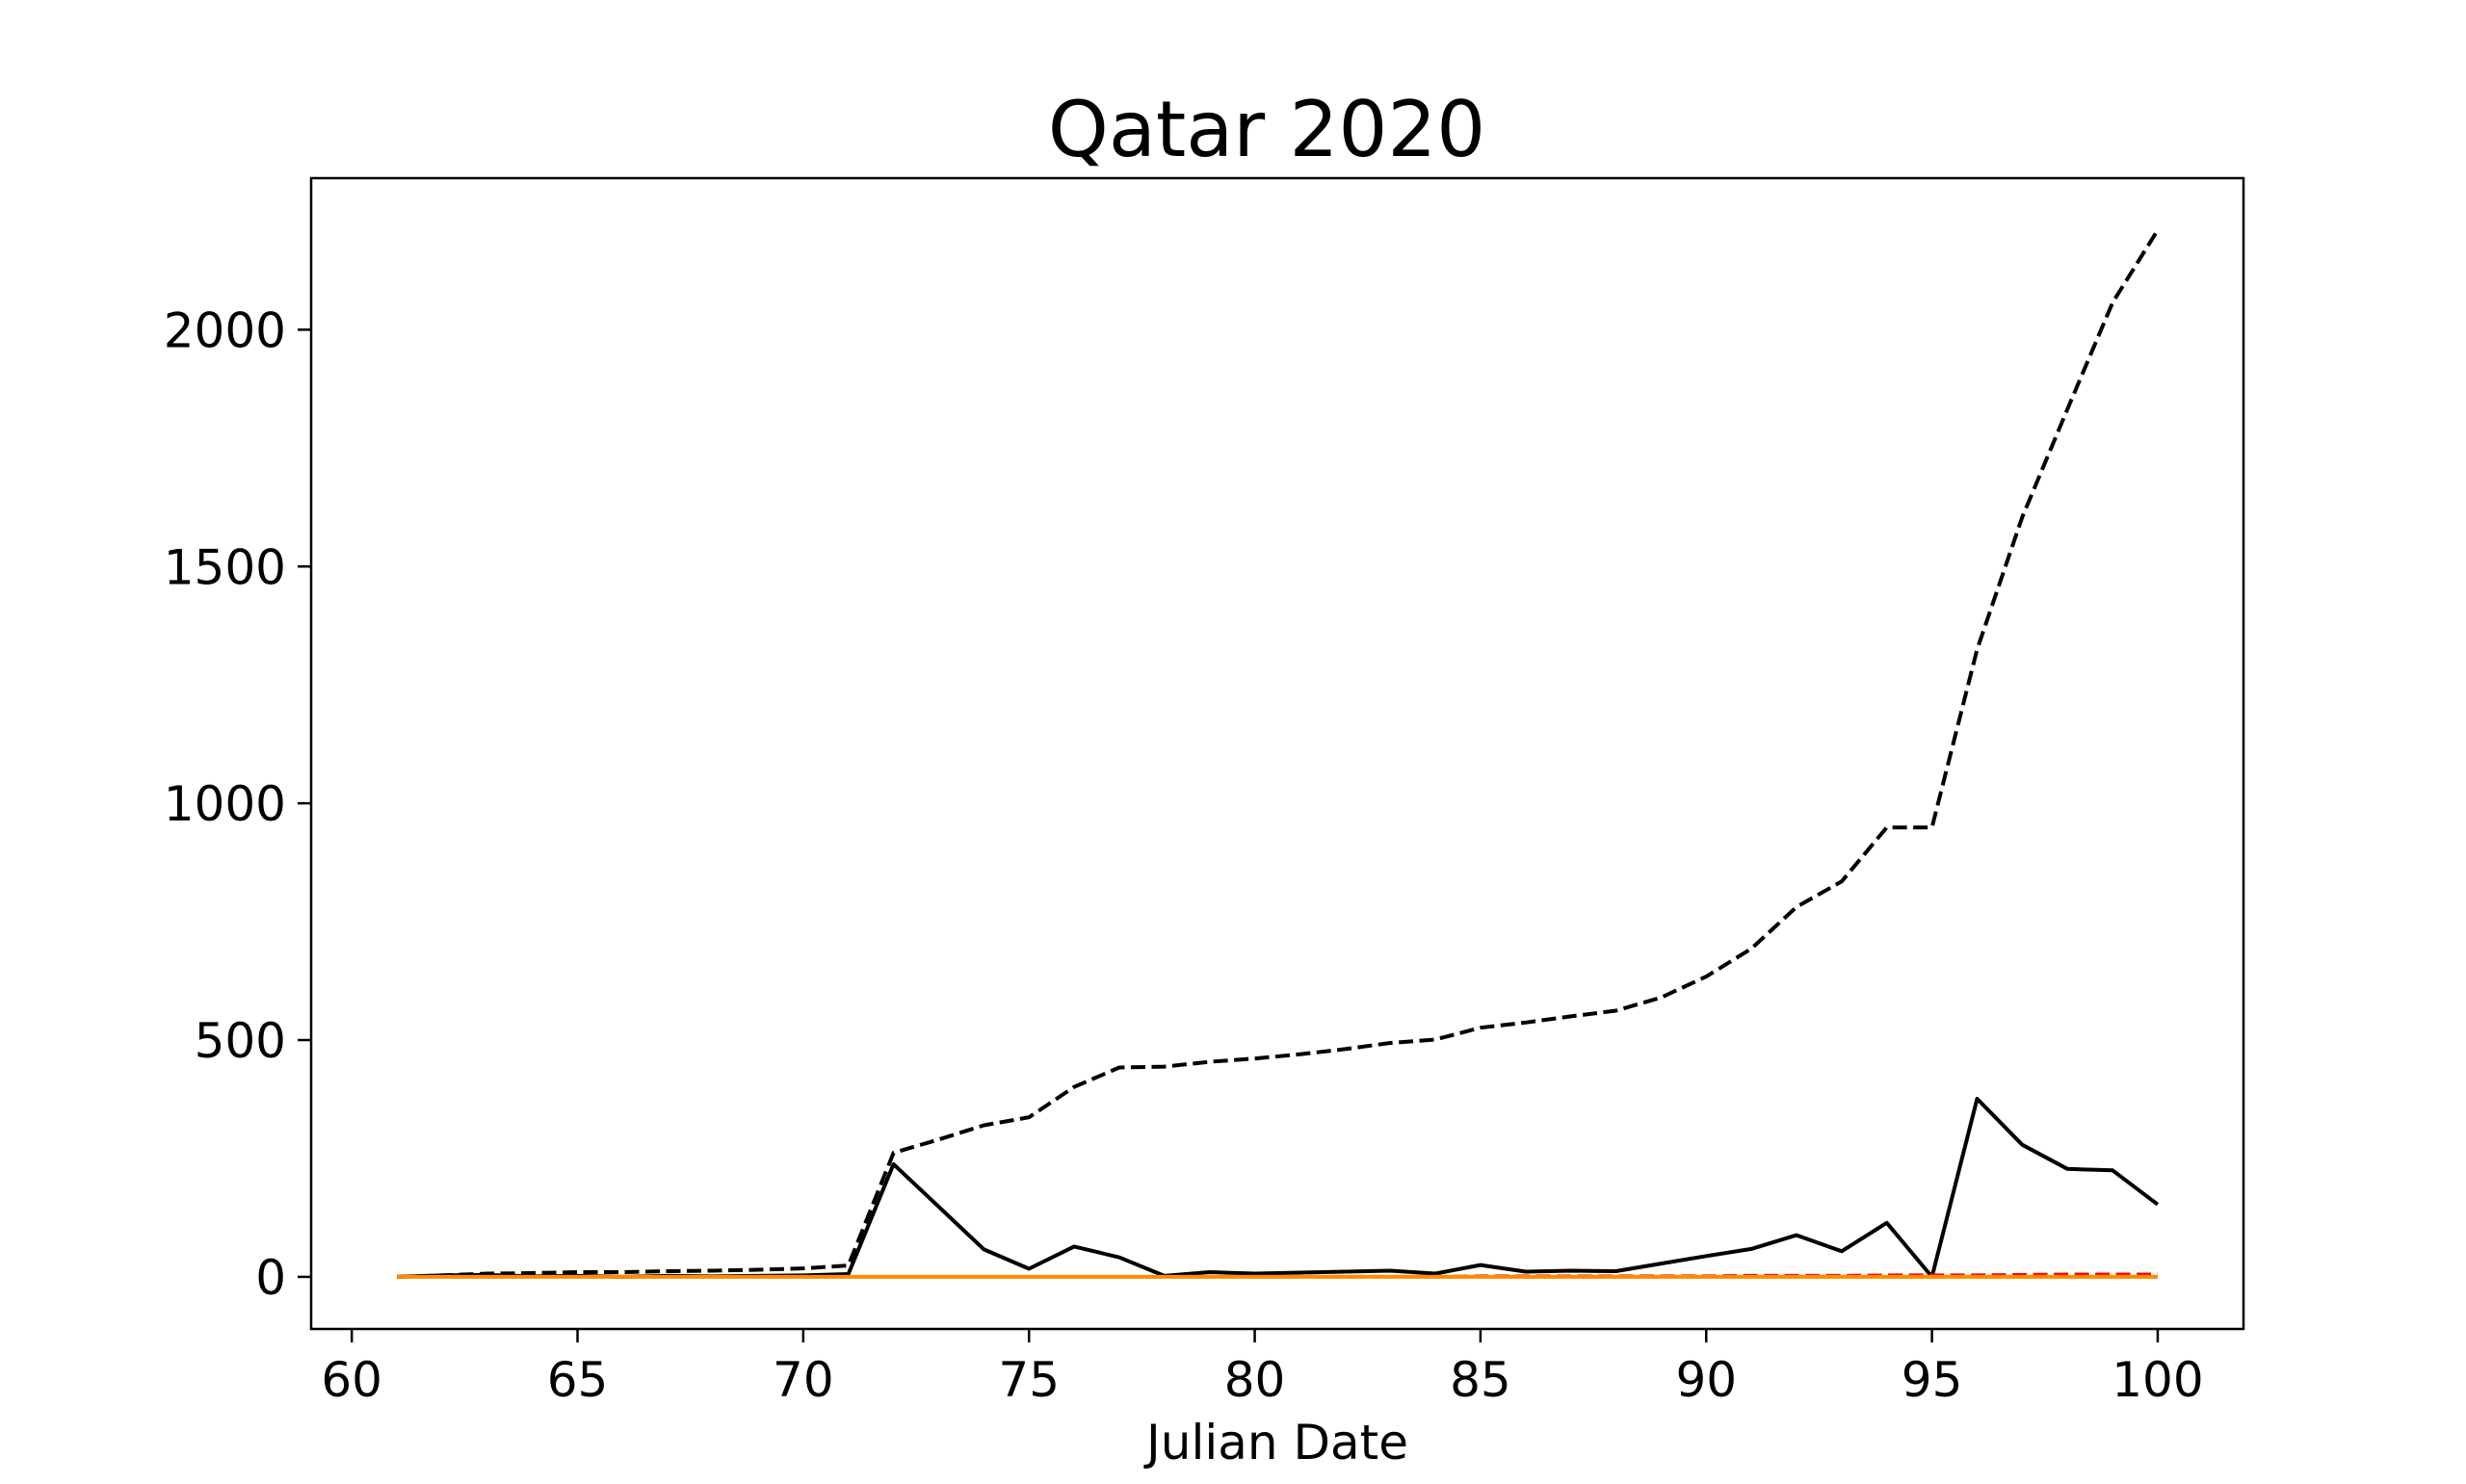 The width and height of the screenshot is (2466, 1484). What do you see at coordinates (803, 1380) in the screenshot?
I see `x-tick-label: 70` at bounding box center [803, 1380].